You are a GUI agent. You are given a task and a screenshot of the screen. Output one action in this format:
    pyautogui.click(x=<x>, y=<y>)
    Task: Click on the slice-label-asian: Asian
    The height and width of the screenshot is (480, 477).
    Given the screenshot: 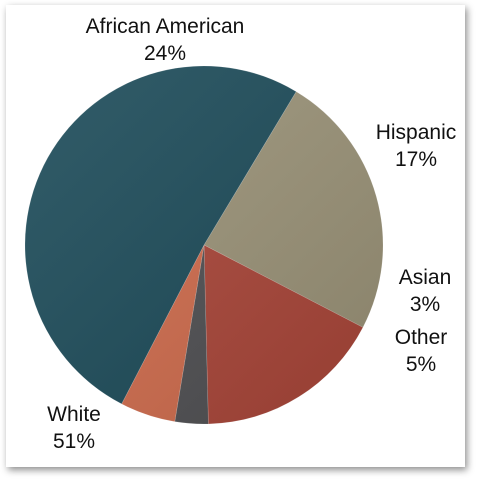 What is the action you would take?
    pyautogui.click(x=425, y=277)
    